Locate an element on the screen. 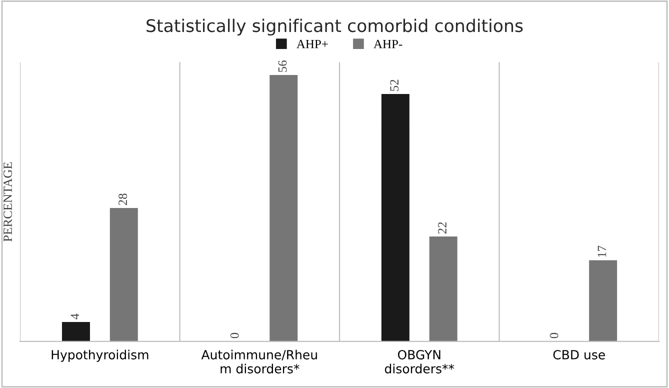 The image size is (669, 388). x-tick-label: Hypothyroidism is located at coordinates (100, 356).